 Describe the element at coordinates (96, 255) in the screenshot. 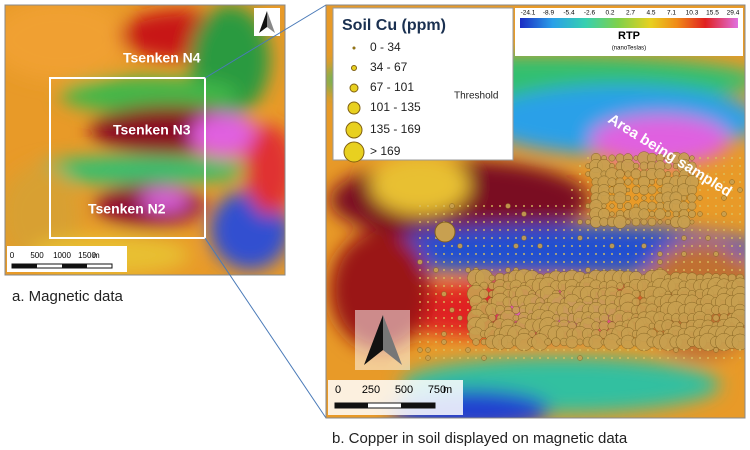

I see `scale-unit: m` at that location.